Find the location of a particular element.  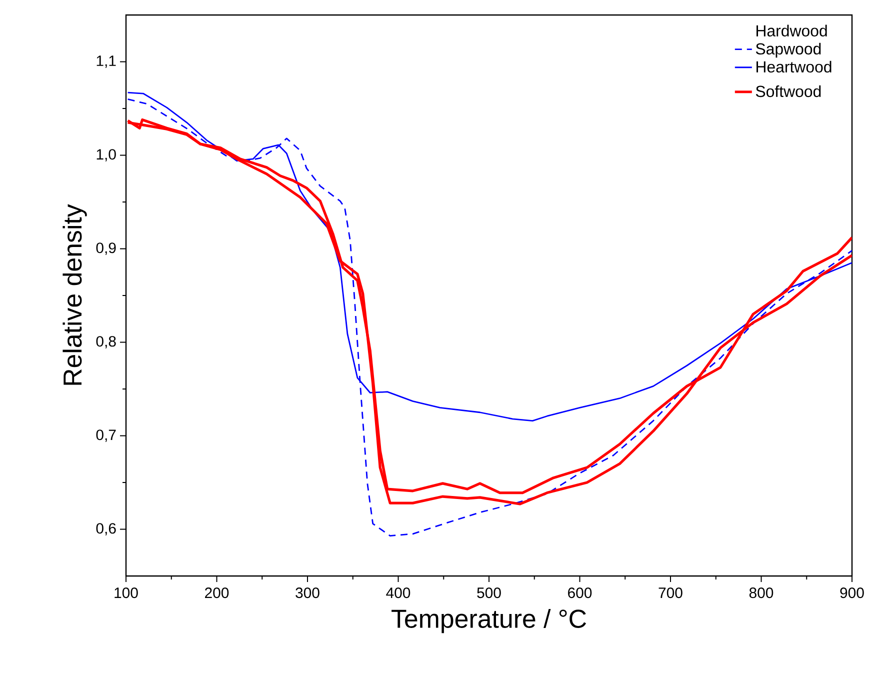

y-tick-label: 0,8 is located at coordinates (106, 342).